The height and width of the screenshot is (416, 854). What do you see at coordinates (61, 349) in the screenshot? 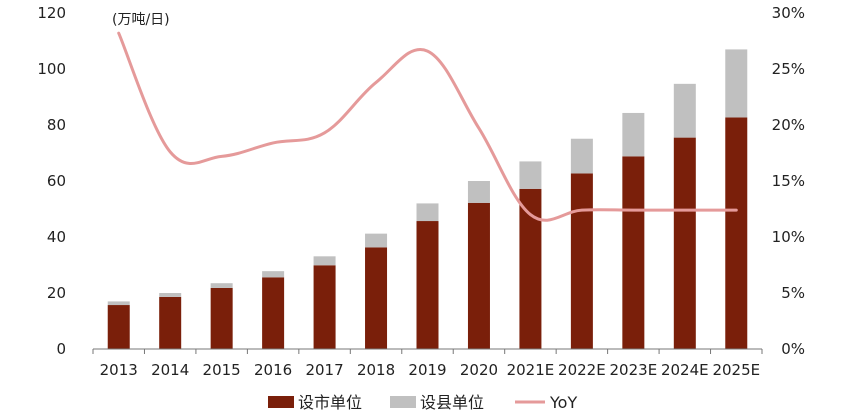
I see `y-left-tick-label: 0` at bounding box center [61, 349].